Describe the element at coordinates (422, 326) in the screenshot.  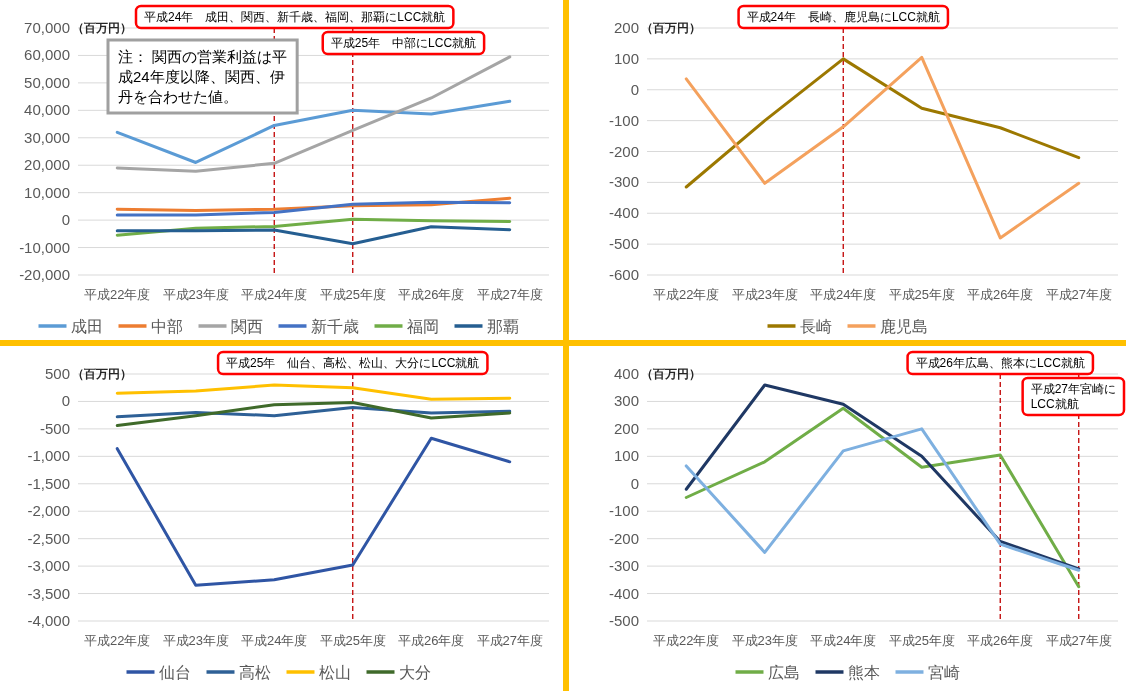
I see `legend-label: 福岡` at that location.